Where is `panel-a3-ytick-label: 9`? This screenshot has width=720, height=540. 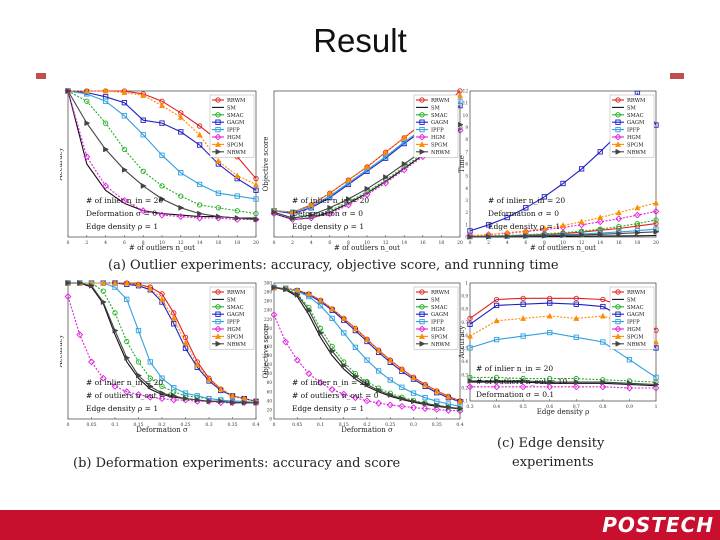
panel-a3-ytick-label: 9 is located at coordinates (466, 127).